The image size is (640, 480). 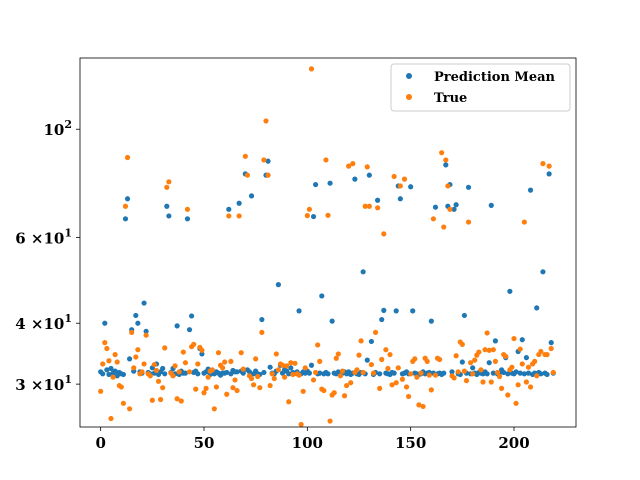 I want to click on y-axis: 3 ×101 4 ×101 6 ×101 102, so click(x=47, y=256).